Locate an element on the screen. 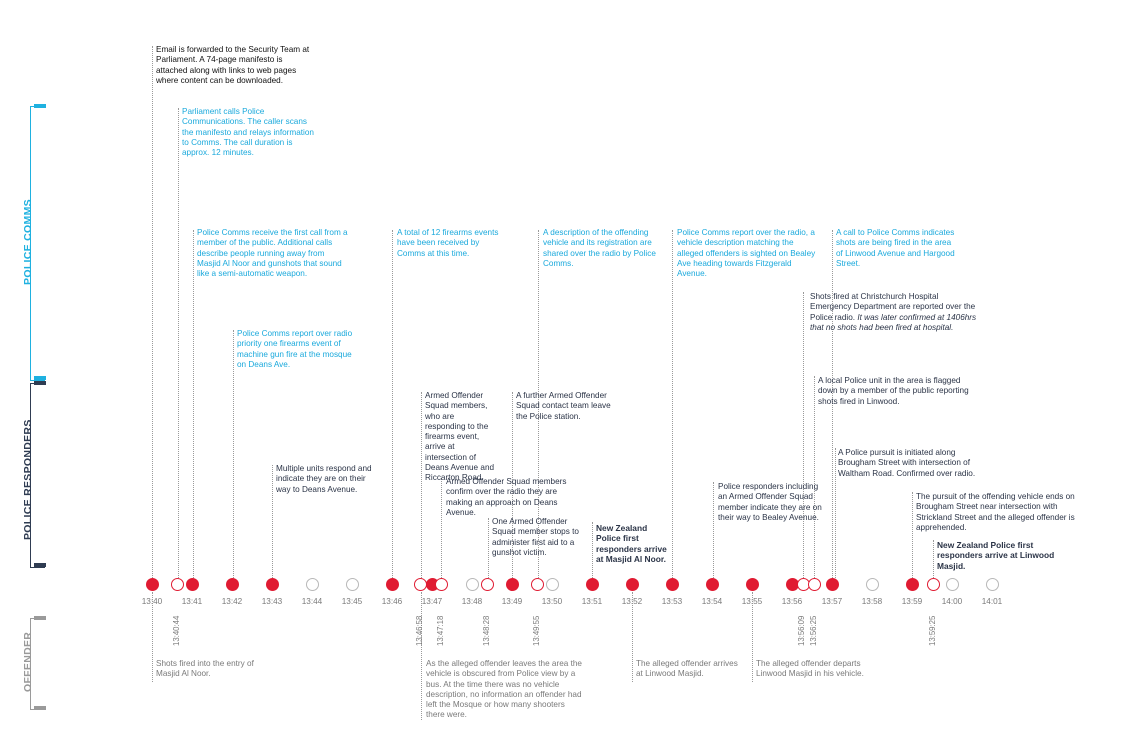 The height and width of the screenshot is (745, 1126). time-label-vertical: 13:49:55 is located at coordinates (536, 630).